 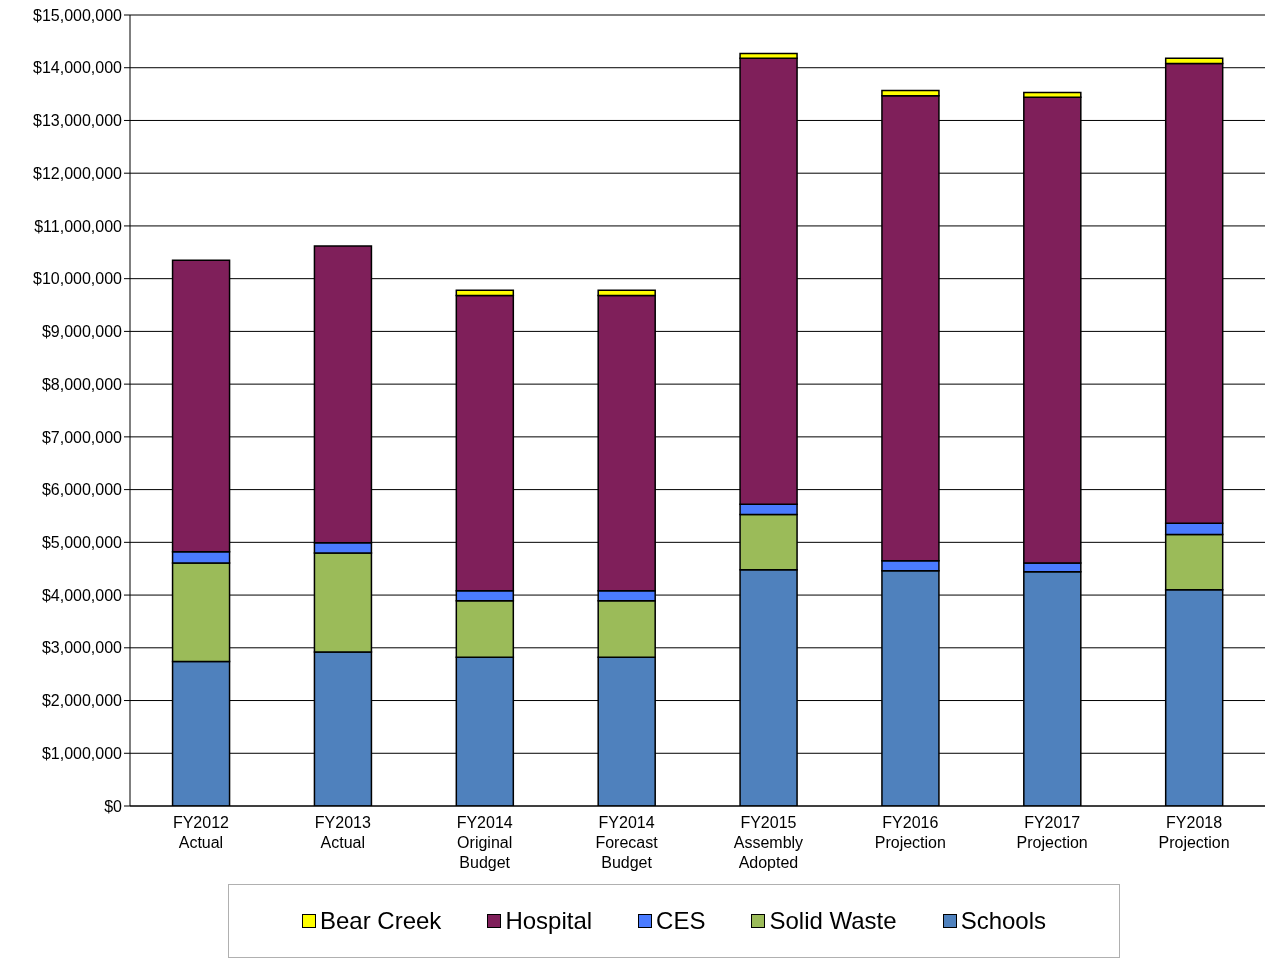 I want to click on legend-label: CES, so click(x=681, y=921).